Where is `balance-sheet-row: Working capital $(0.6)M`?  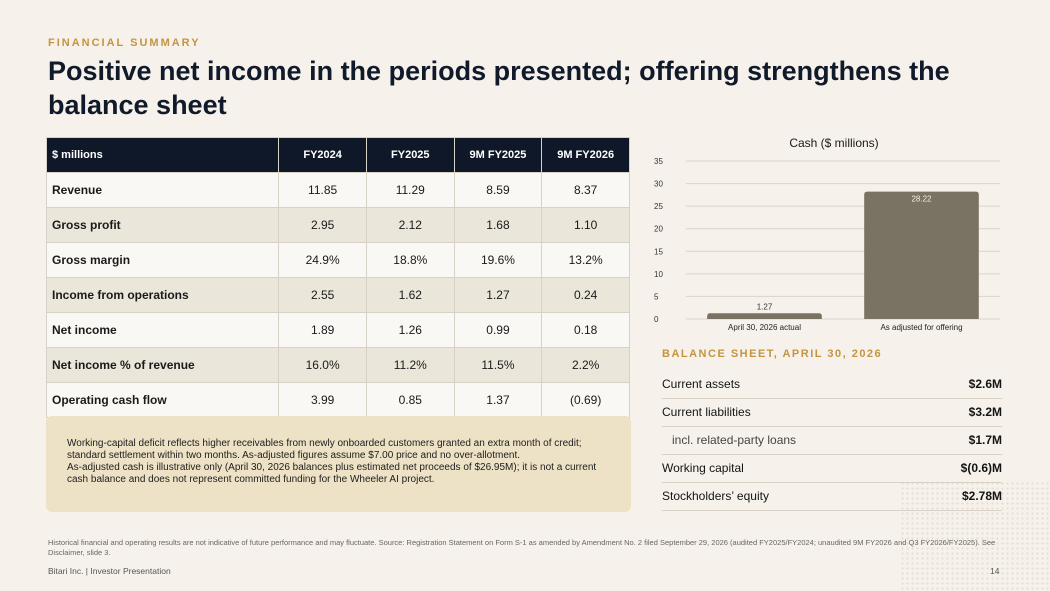
balance-sheet-row: Working capital $(0.6)M is located at coordinates (832, 468).